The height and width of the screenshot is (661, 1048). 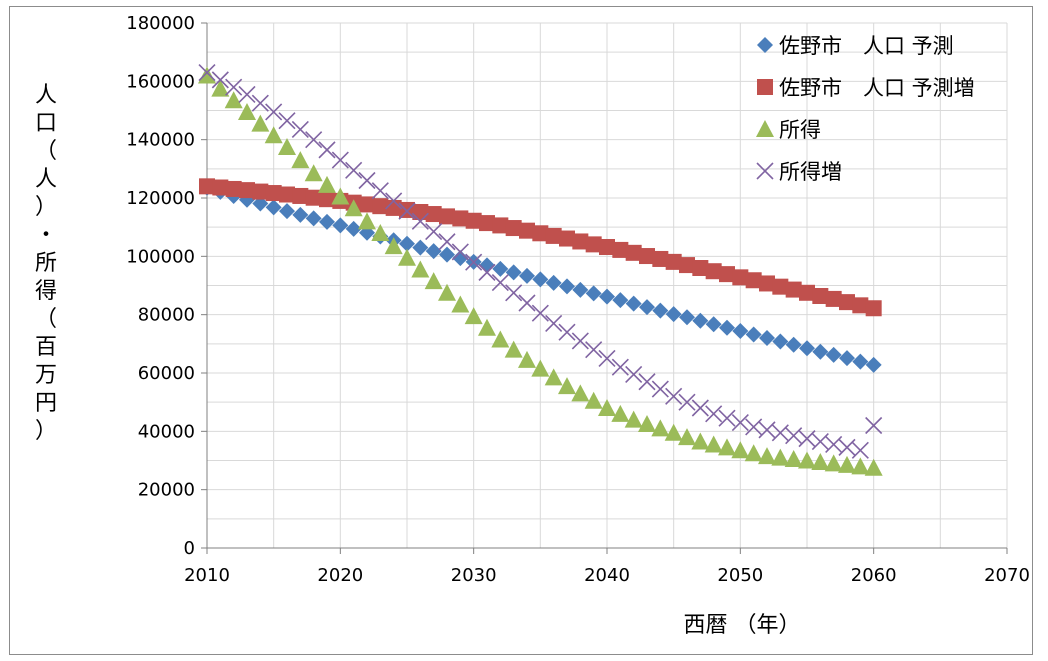 I want to click on x-tick-label: 2030, so click(x=474, y=575).